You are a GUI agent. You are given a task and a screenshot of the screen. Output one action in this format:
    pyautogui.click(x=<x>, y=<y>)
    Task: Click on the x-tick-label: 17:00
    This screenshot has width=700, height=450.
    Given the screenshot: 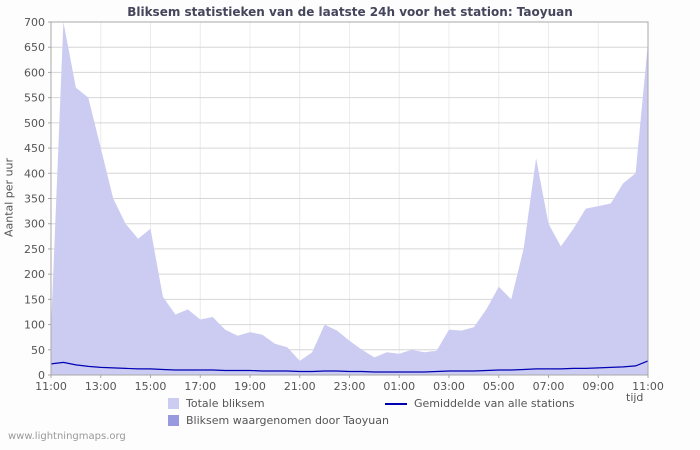 What is the action you would take?
    pyautogui.click(x=200, y=386)
    